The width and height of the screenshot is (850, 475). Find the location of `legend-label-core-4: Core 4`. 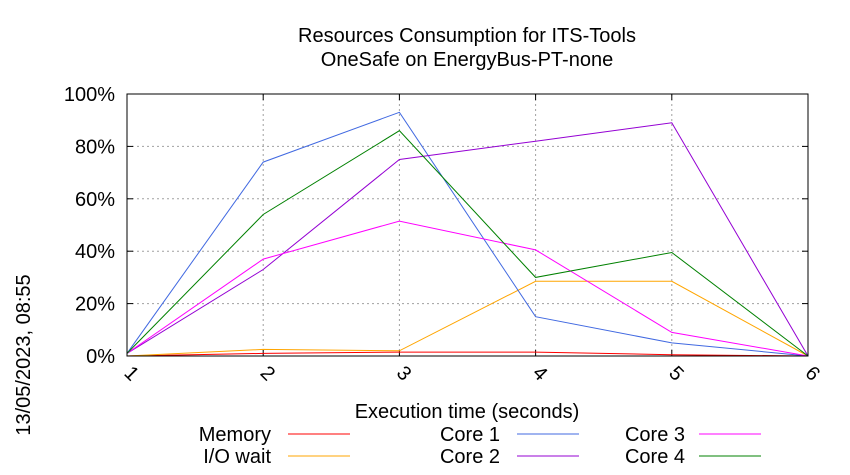

legend-label-core-4: Core 4 is located at coordinates (655, 457).